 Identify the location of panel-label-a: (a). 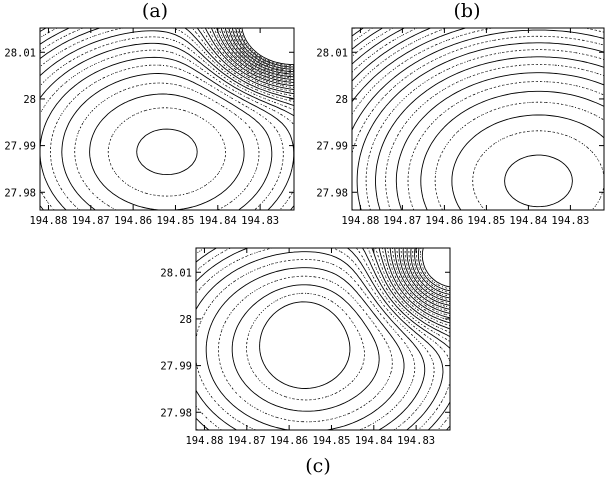
(155, 11).